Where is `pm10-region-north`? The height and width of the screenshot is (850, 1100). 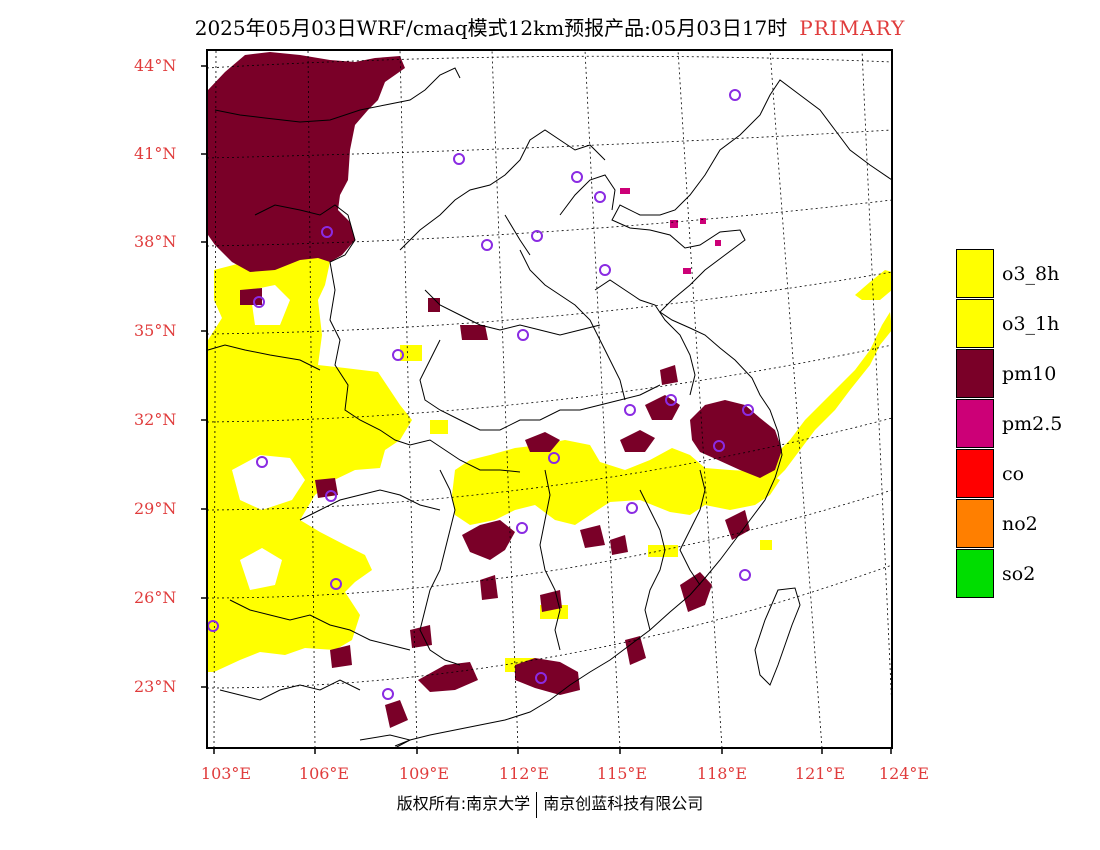 pm10-region-north is located at coordinates (306, 162).